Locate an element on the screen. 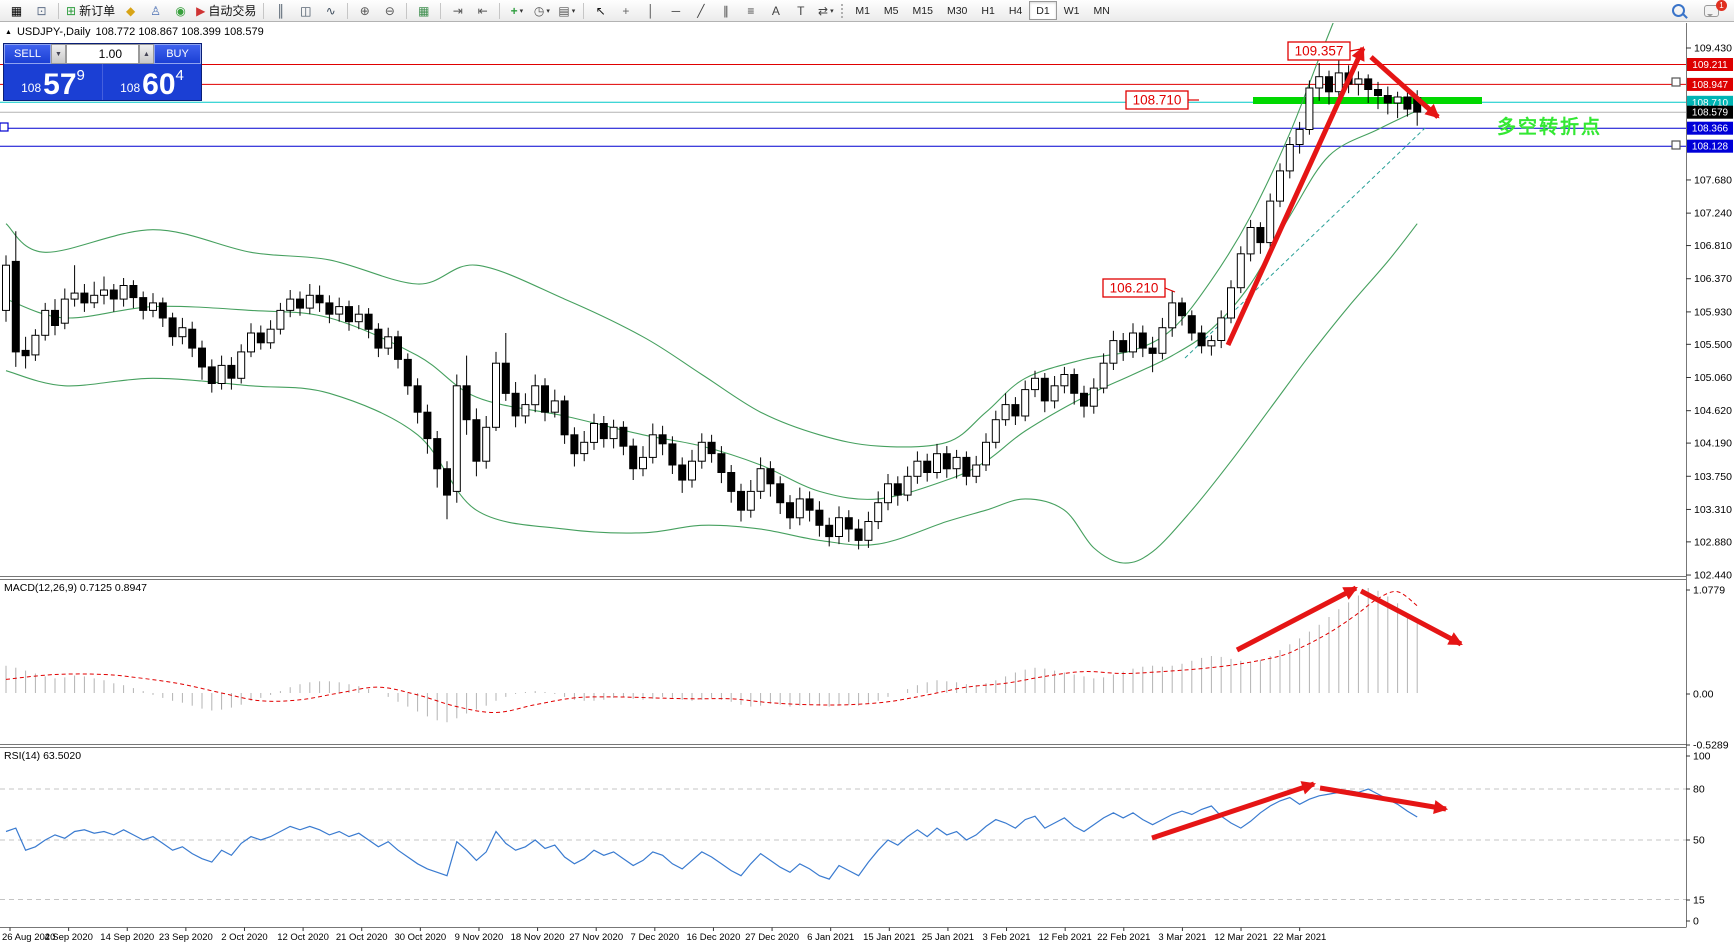 The height and width of the screenshot is (944, 1734). periods-icon: ◷ ▾ is located at coordinates (541, 11).